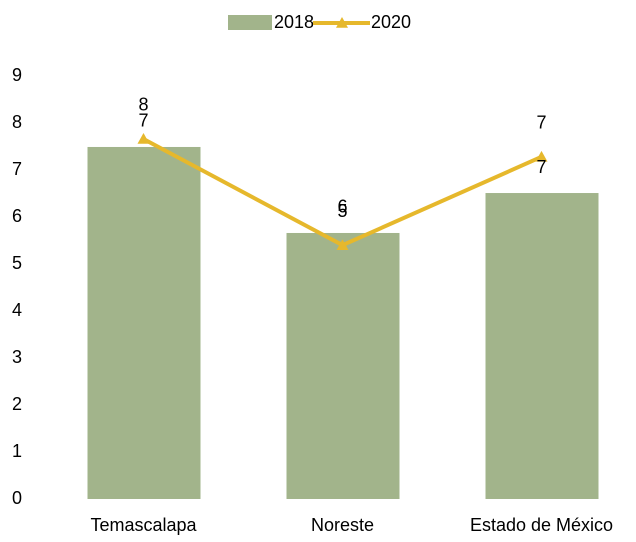 The width and height of the screenshot is (636, 542). I want to click on y-tick-label: 1, so click(17, 451).